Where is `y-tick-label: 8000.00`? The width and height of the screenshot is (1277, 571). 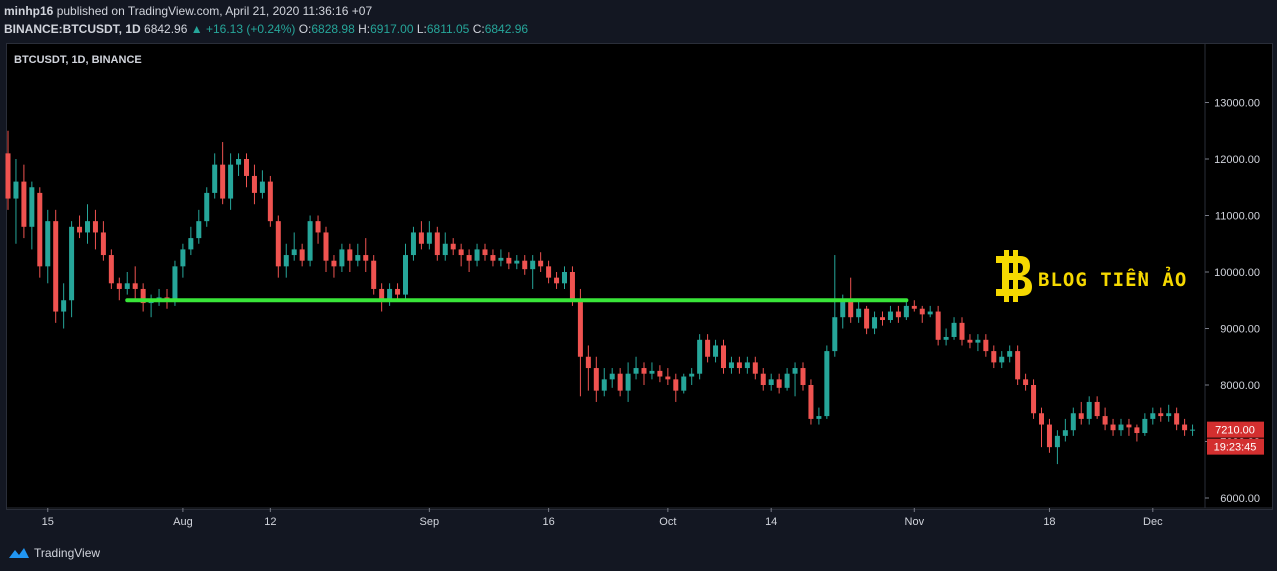 y-tick-label: 8000.00 is located at coordinates (1240, 386).